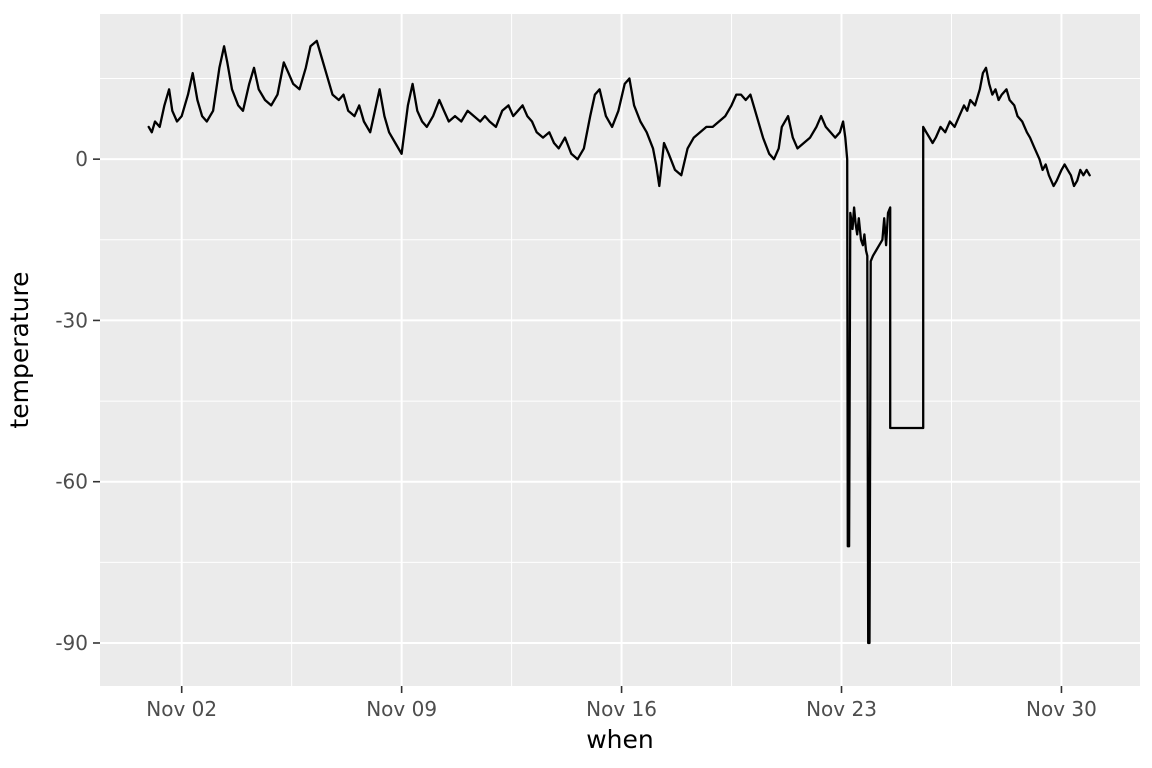 Image resolution: width=1152 pixels, height=768 pixels. I want to click on y-tick-label: 0, so click(81, 159).